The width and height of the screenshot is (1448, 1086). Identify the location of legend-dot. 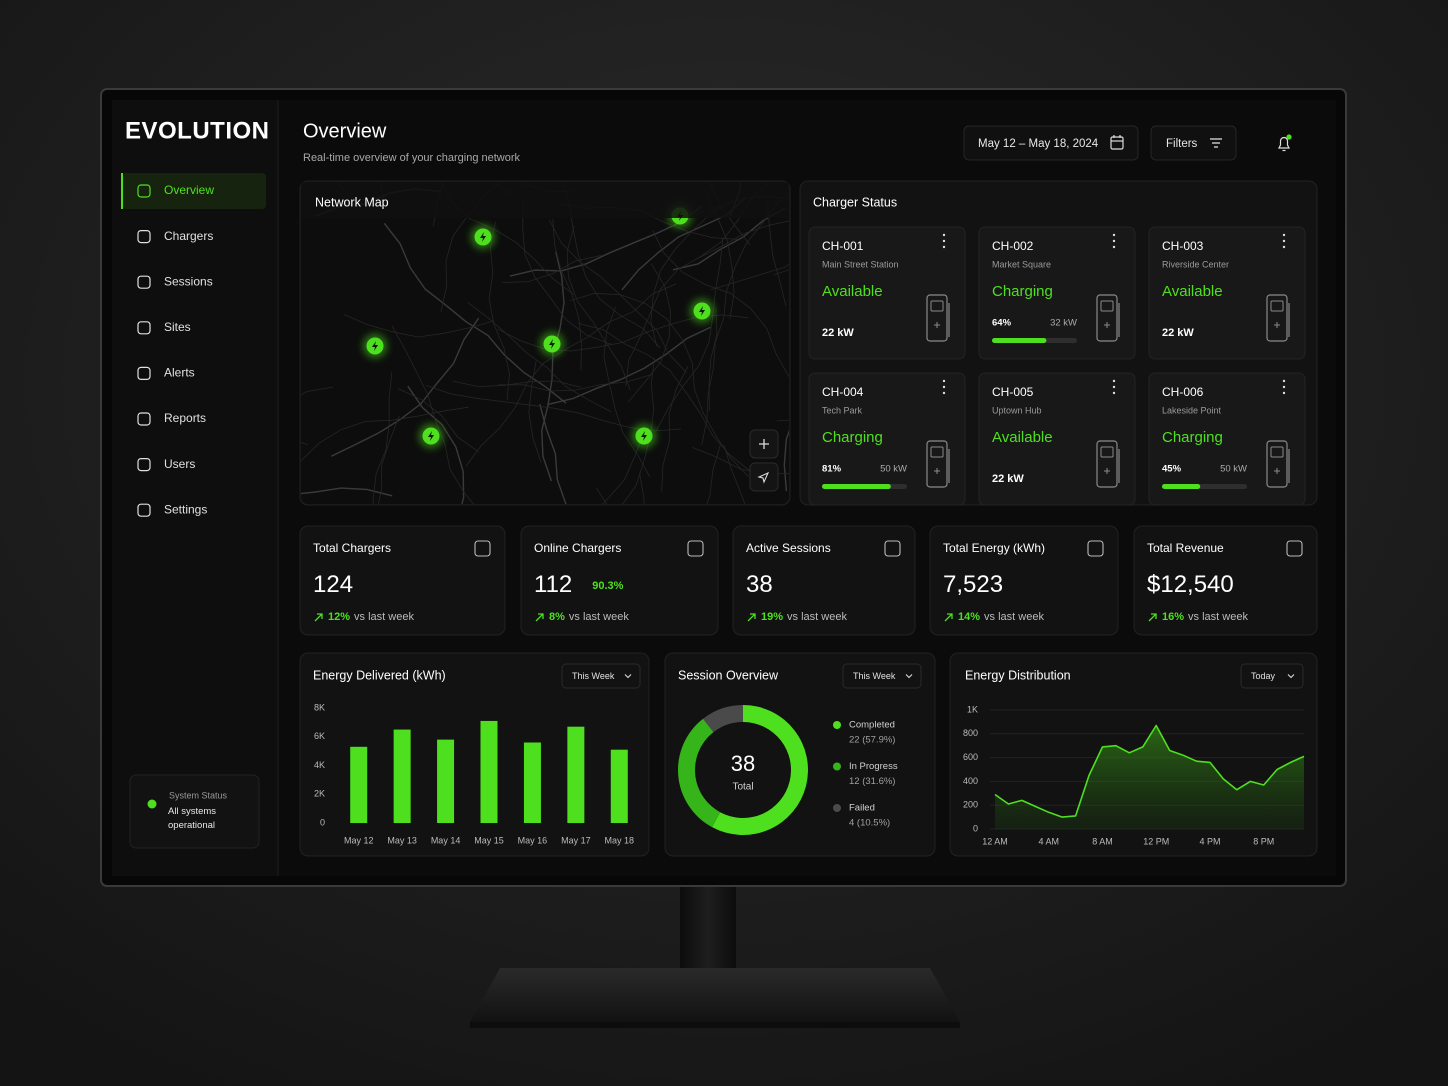
(837, 725).